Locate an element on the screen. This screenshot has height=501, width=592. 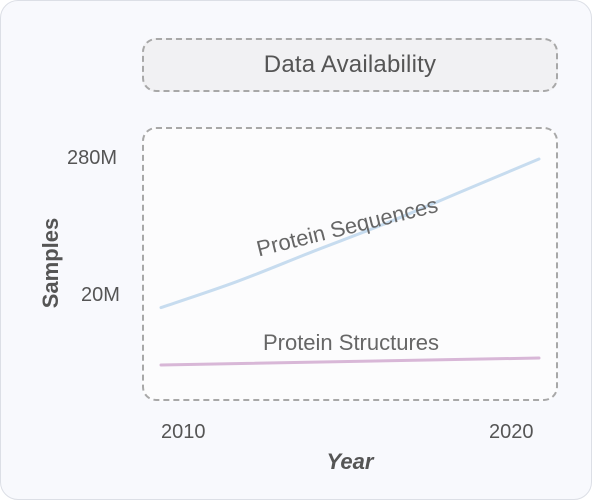
x-axis-label: Year is located at coordinates (350, 461).